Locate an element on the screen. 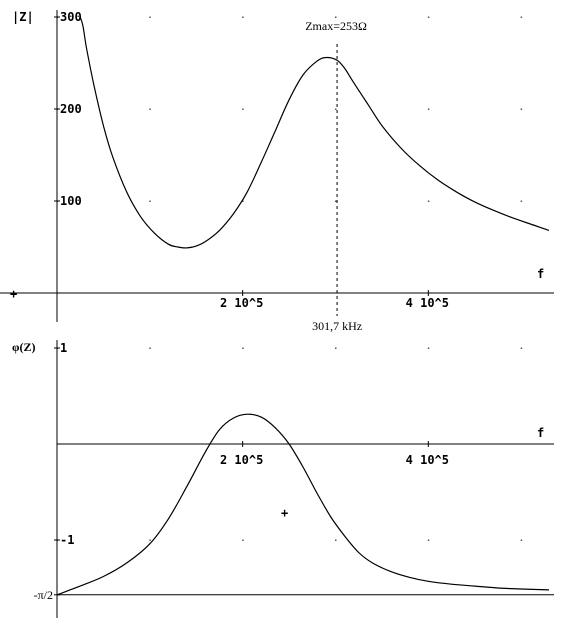  y-axis-label: φ(Z) is located at coordinates (23, 347).